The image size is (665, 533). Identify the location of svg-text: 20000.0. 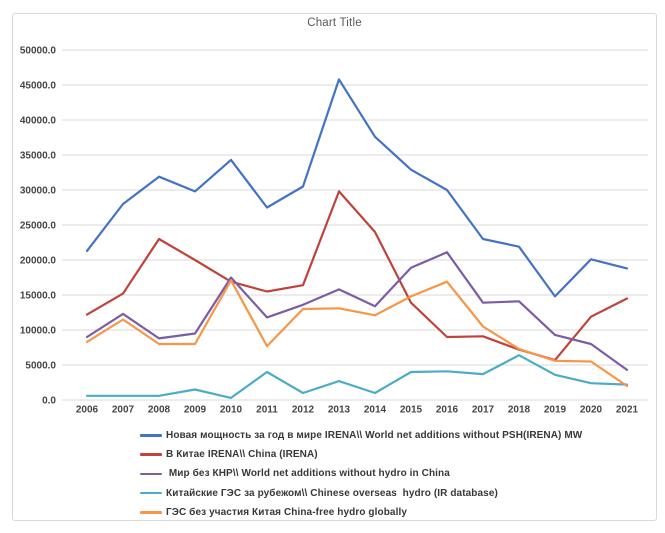
(38, 261).